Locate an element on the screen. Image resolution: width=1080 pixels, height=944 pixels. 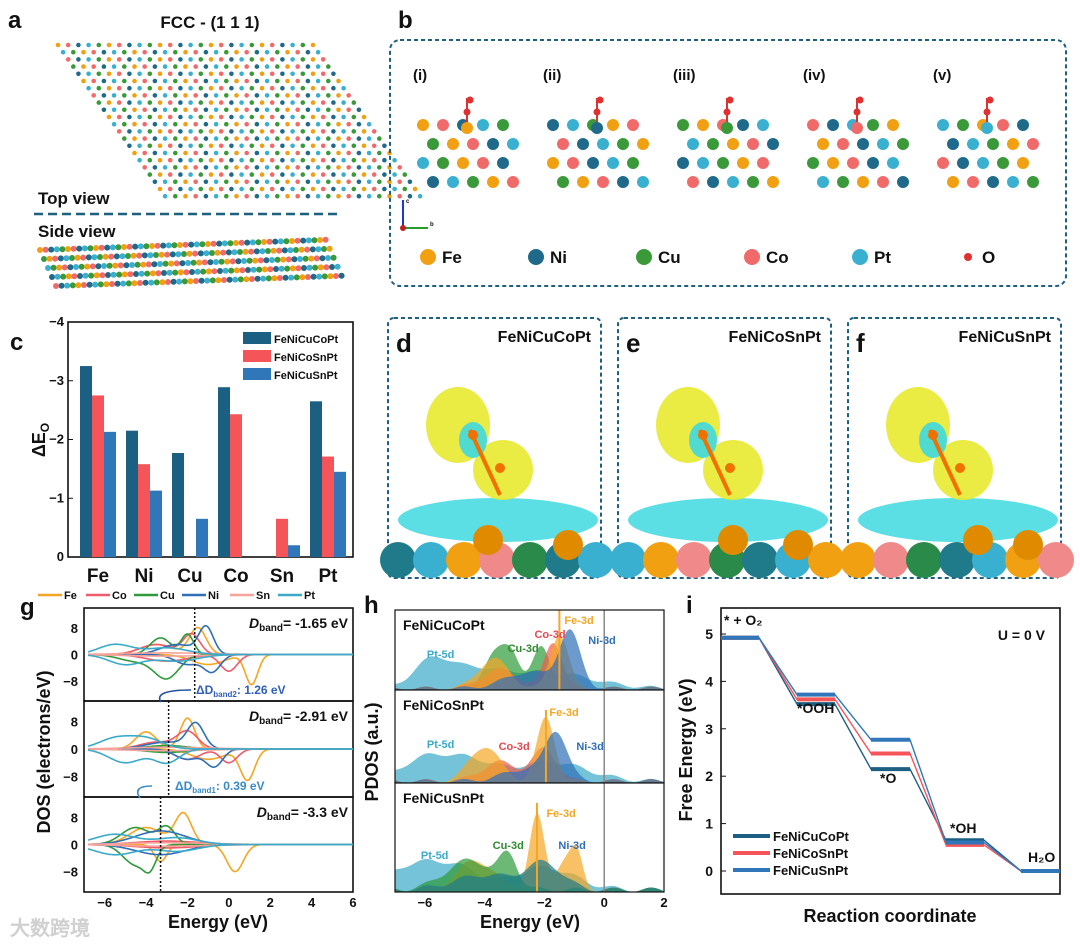
dos-curve-Fe-down is located at coordinates (220, 765).